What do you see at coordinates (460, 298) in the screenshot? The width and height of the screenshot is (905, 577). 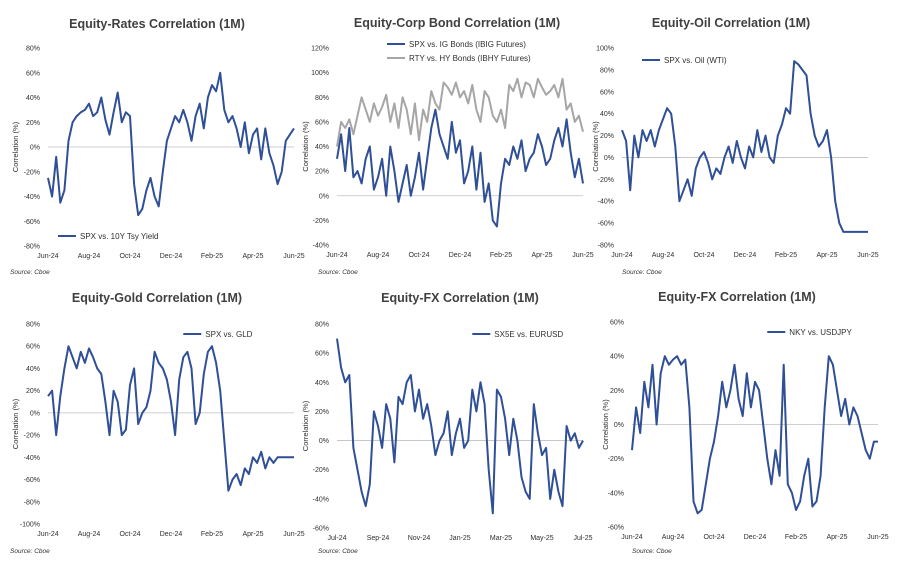 I see `chart-title: Equity-FX Correlation (1M)` at bounding box center [460, 298].